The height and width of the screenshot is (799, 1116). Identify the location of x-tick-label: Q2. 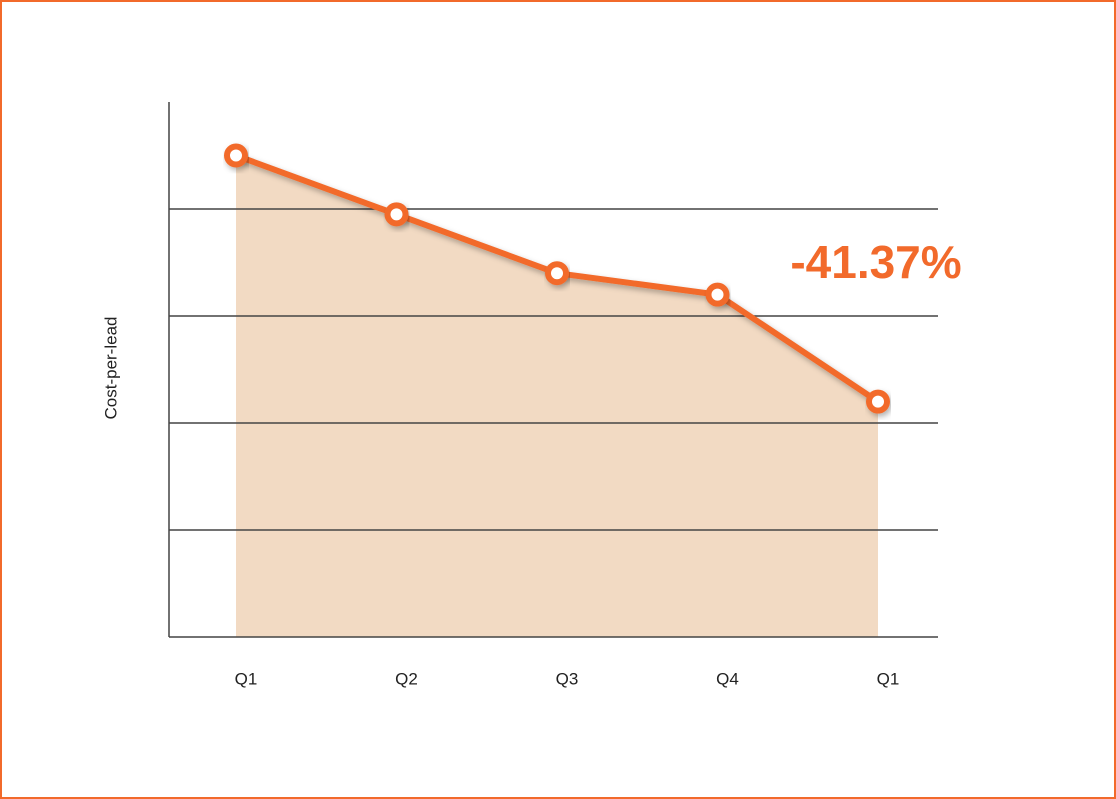
(406, 678).